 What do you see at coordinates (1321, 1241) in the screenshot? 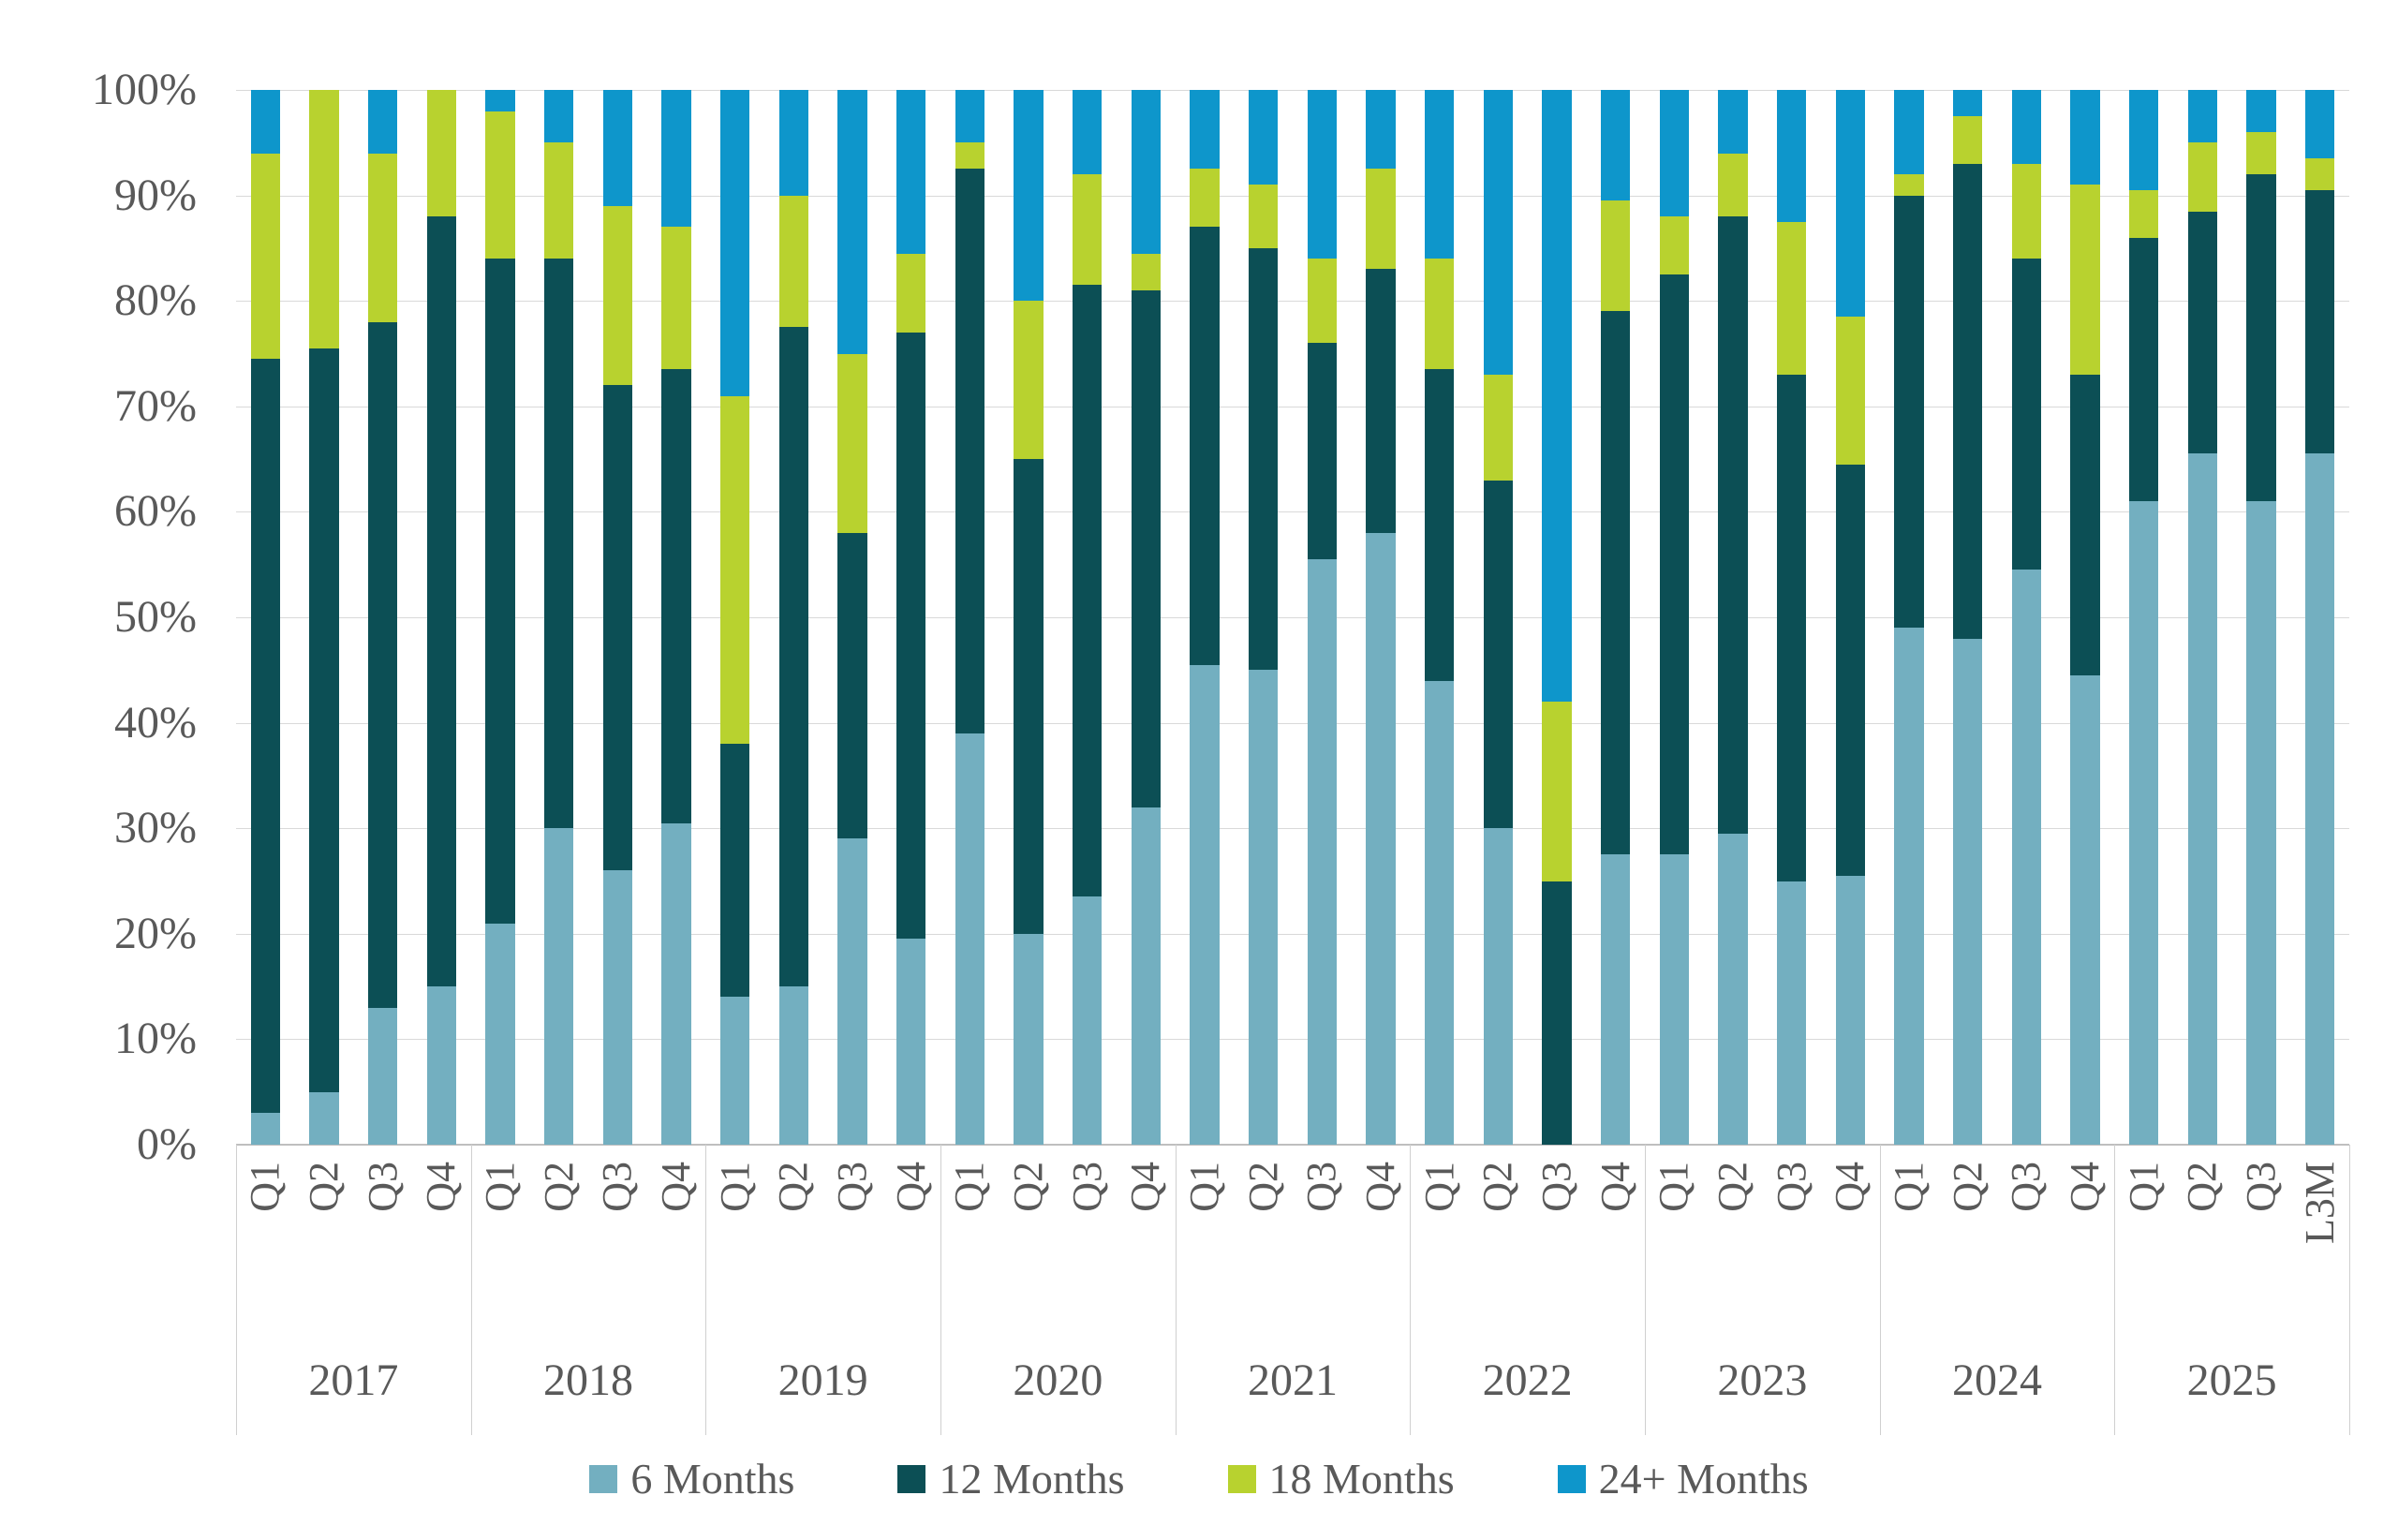
I see `x-axis-quarter-label-2021-Q3: Q3` at bounding box center [1321, 1241].